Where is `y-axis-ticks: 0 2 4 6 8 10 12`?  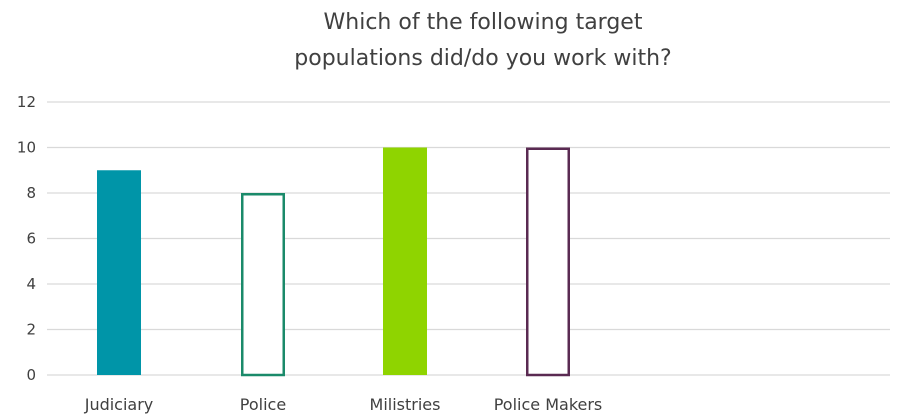
y-axis-ticks: 0 2 4 6 8 10 12 is located at coordinates (26, 238).